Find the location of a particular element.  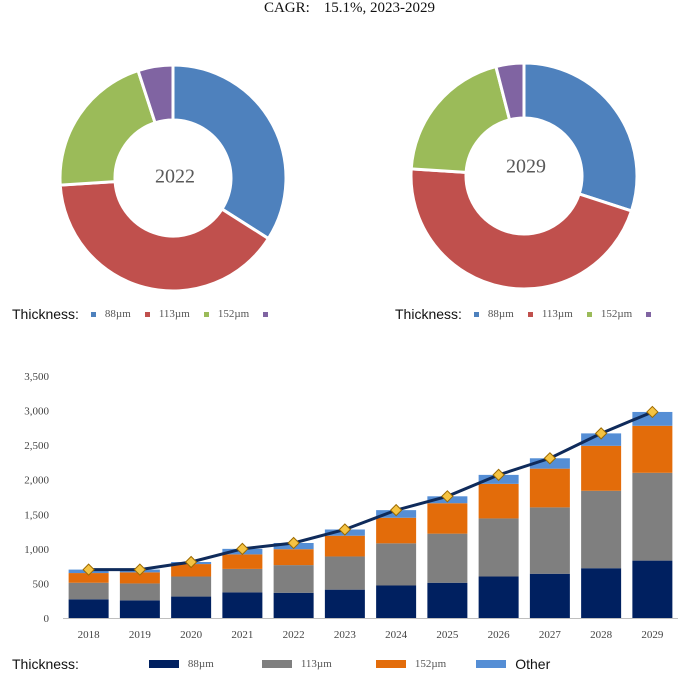

total-marker-2024 is located at coordinates (396, 510).